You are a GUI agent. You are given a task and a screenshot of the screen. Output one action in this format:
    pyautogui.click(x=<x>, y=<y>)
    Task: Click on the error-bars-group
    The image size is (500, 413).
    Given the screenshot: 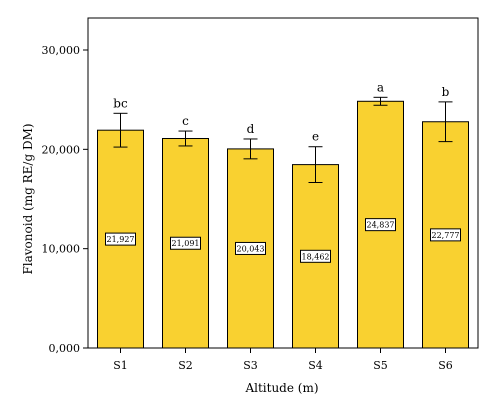 What is the action you would take?
    pyautogui.click(x=283, y=139)
    